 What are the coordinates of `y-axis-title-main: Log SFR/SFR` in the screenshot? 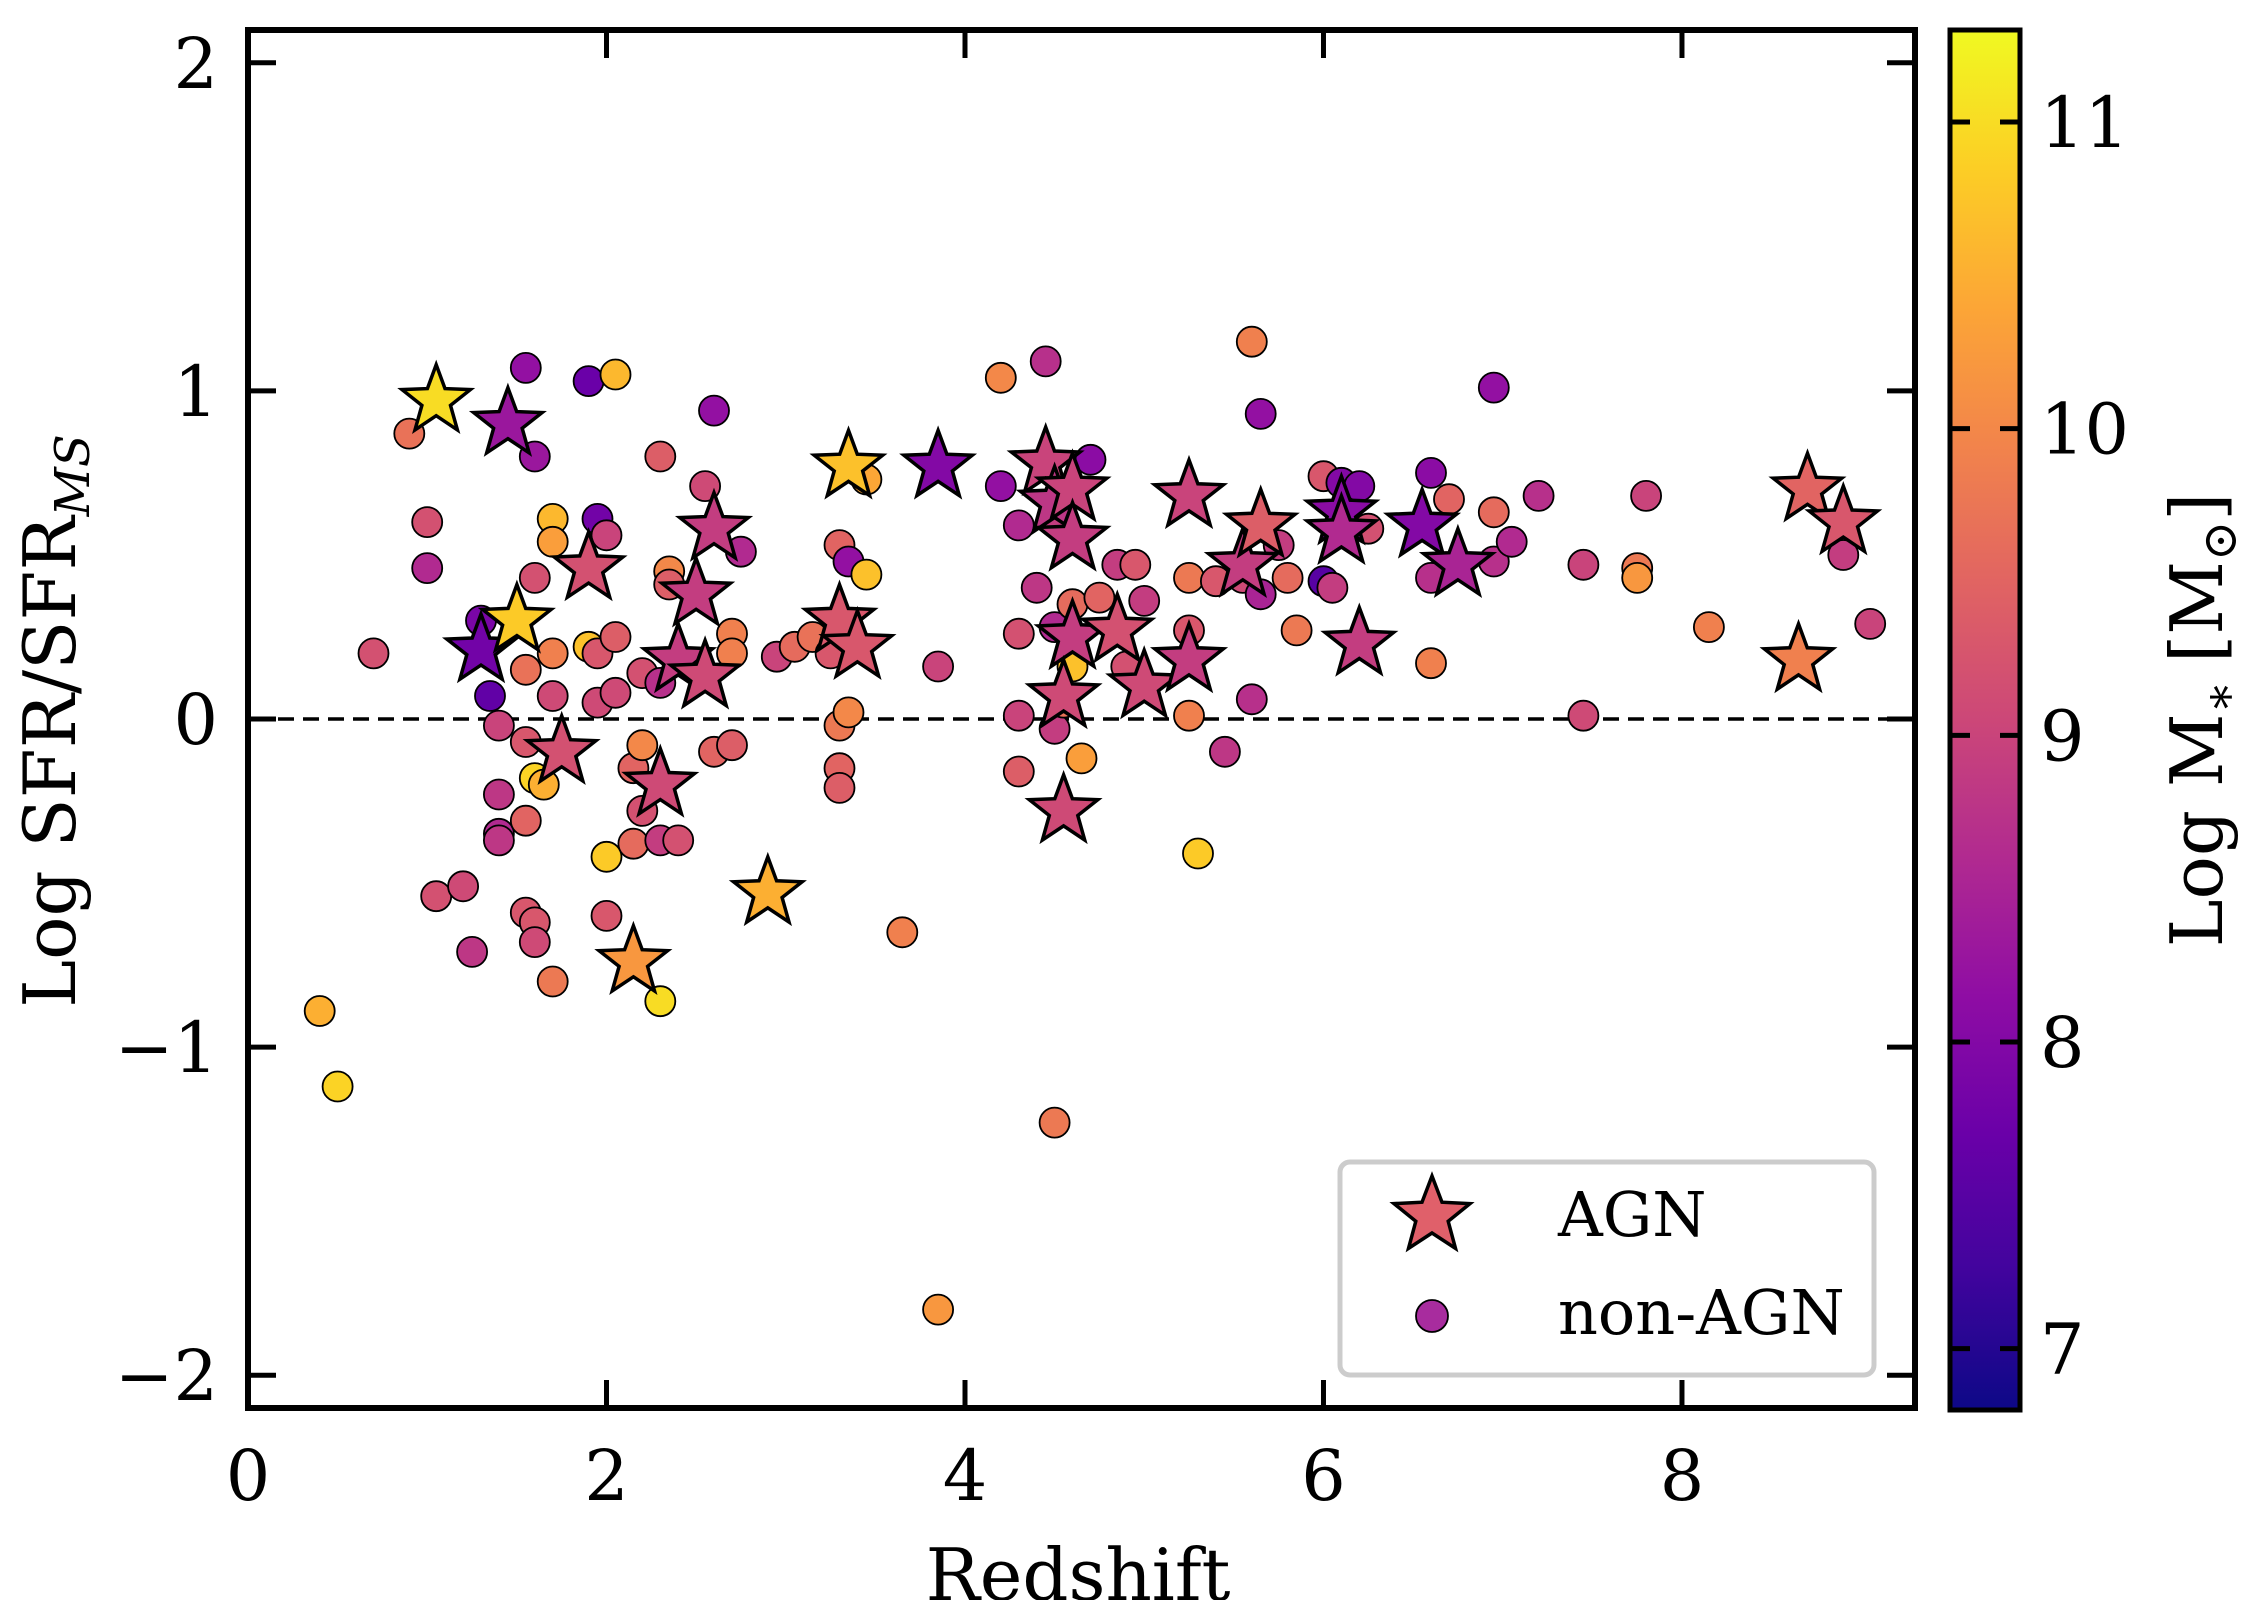 It's located at (50, 761).